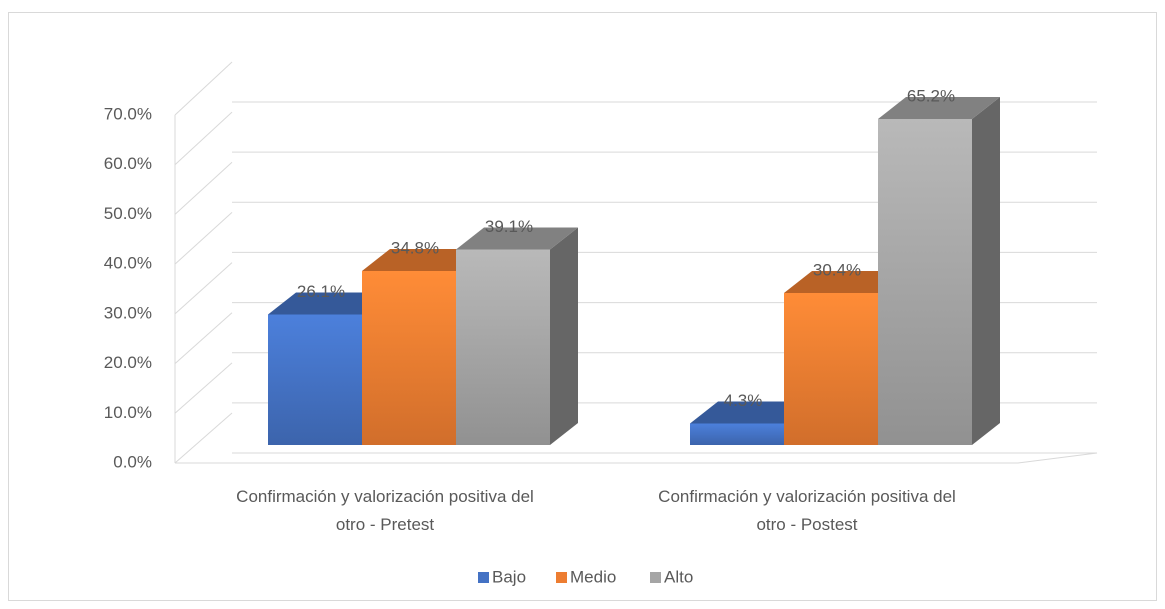  What do you see at coordinates (1057, 458) in the screenshot?
I see `floor-right` at bounding box center [1057, 458].